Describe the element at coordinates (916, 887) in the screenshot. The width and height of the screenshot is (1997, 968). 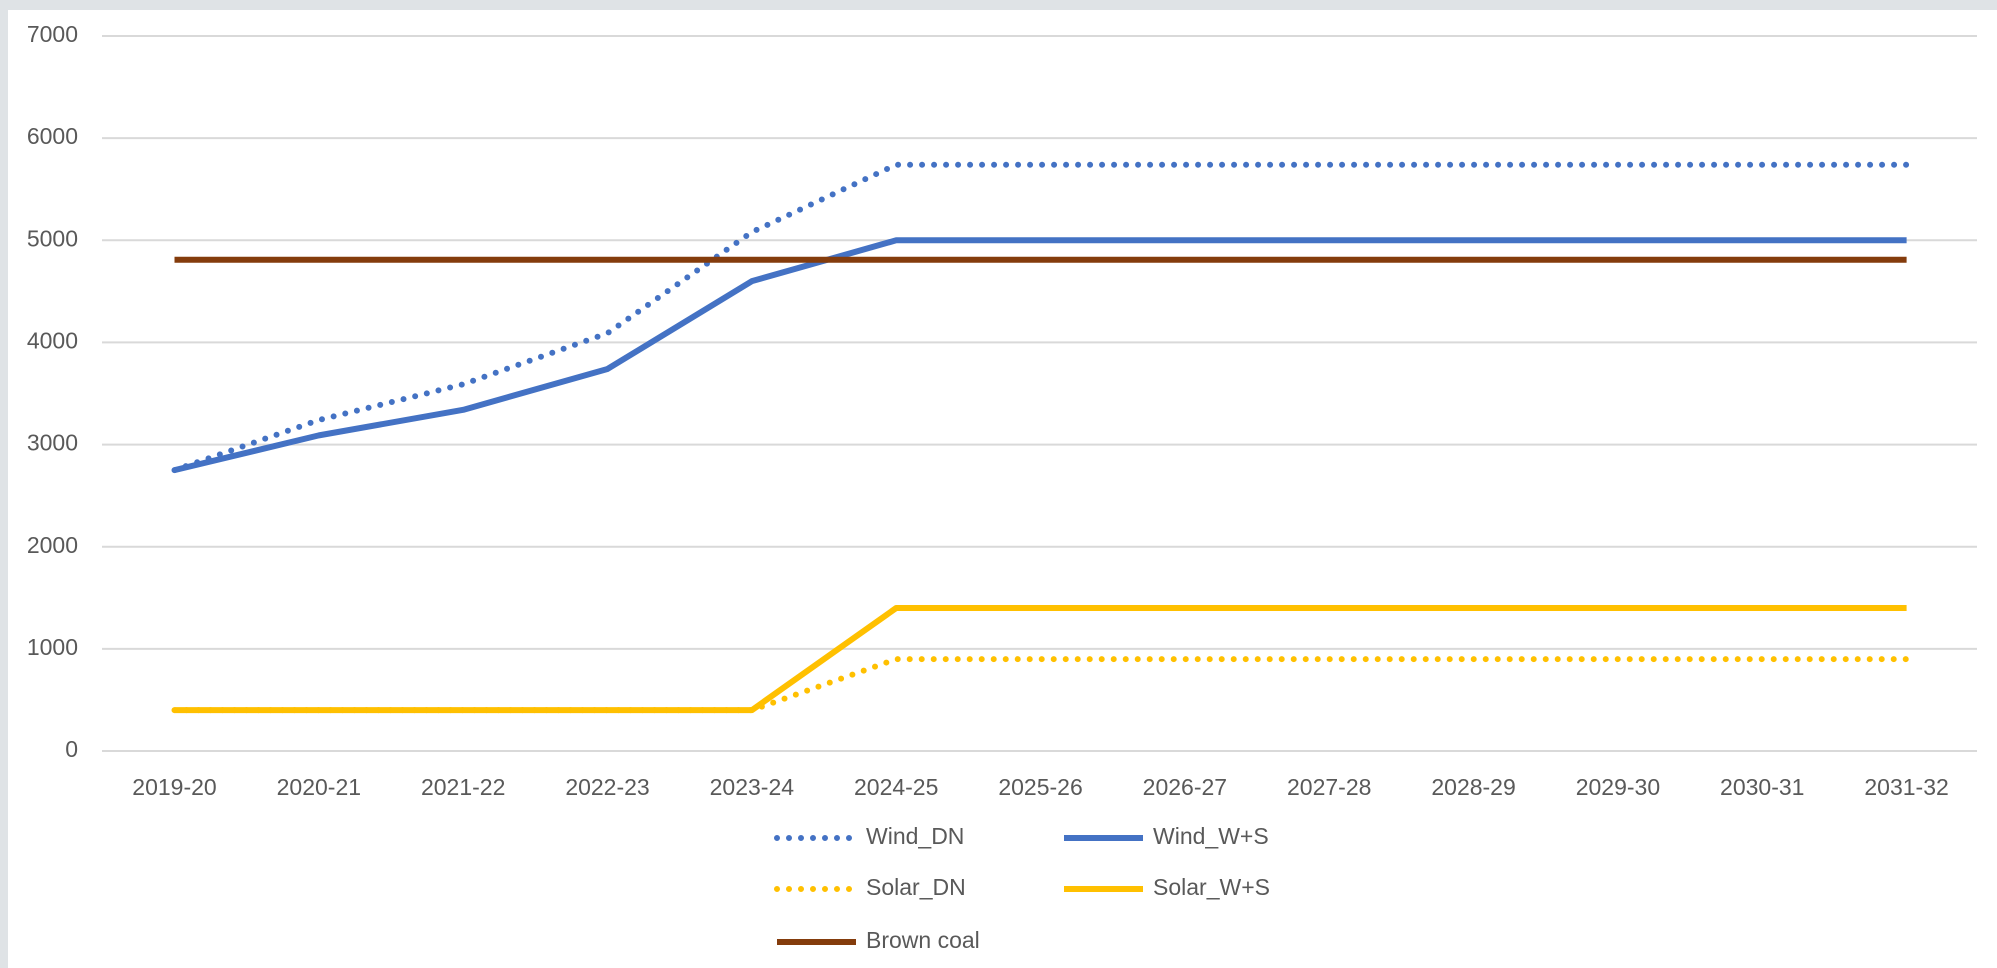
I see `legend-label: Solar_DN` at that location.